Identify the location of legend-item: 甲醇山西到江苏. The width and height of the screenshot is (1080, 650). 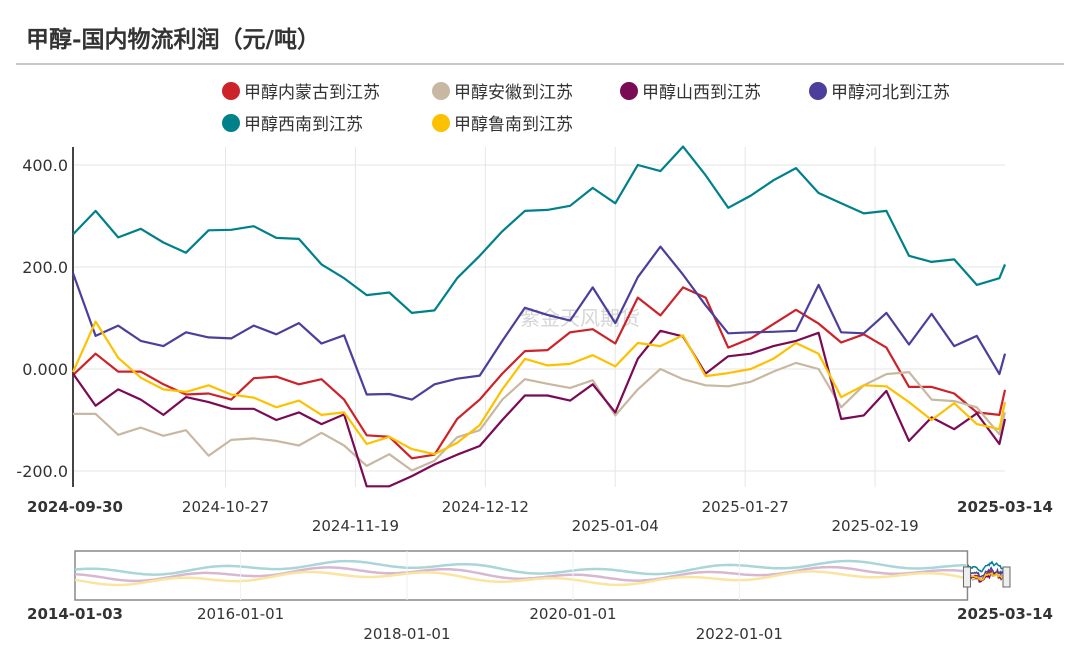
(690, 90).